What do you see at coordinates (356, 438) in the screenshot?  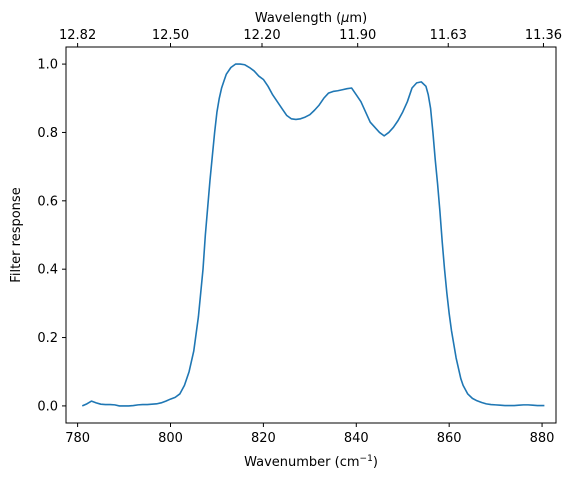 I see `x-tick-label: 840` at bounding box center [356, 438].